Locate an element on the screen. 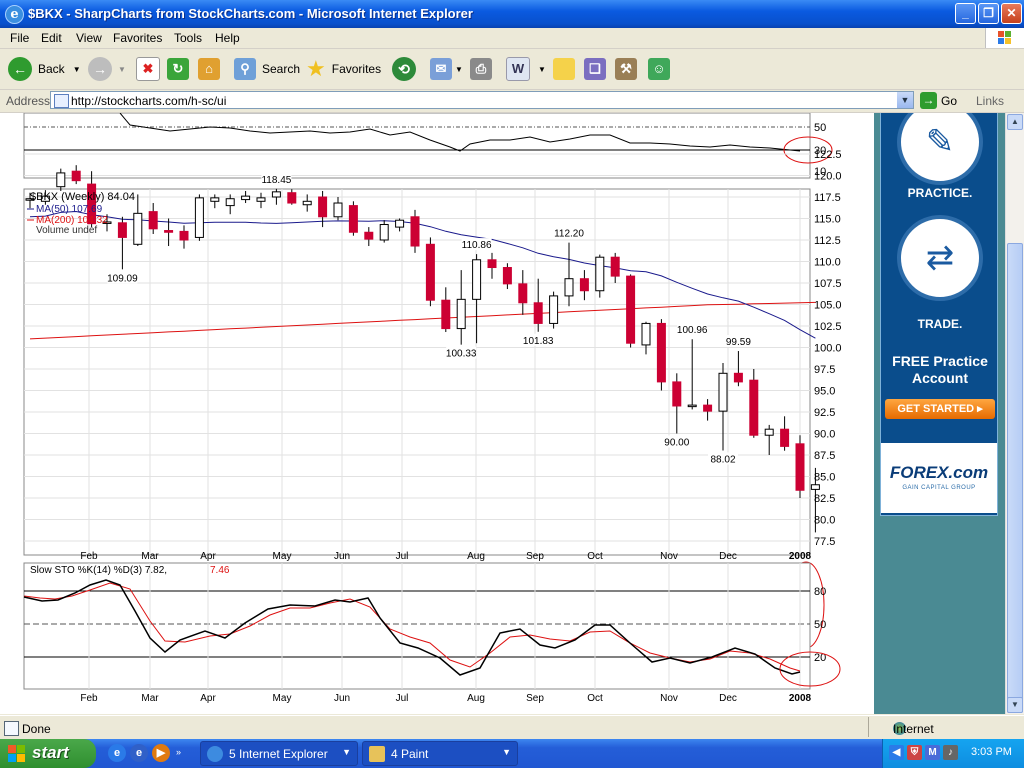  favorites-label: Favorites is located at coordinates (356, 69).